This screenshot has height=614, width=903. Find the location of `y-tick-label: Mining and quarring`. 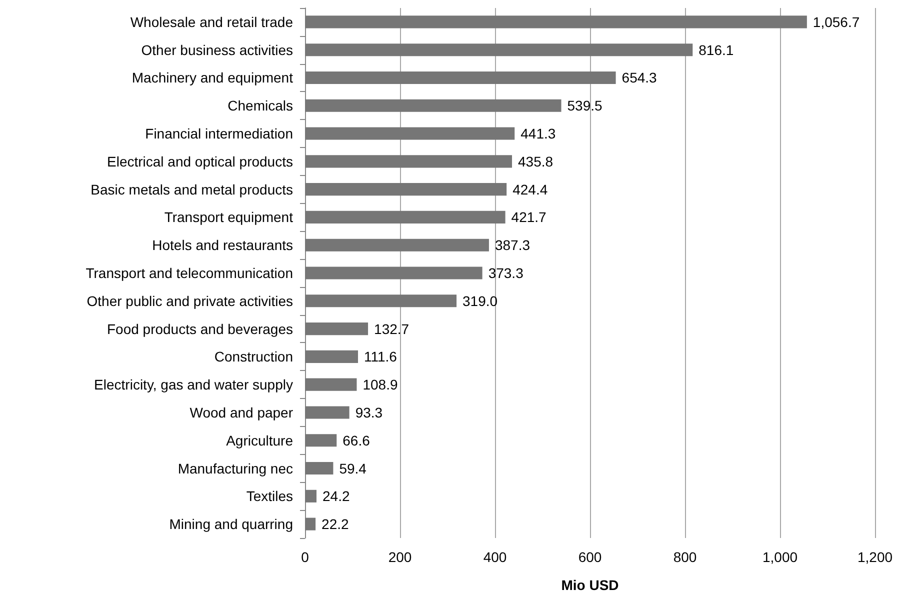

y-tick-label: Mining and quarring is located at coordinates (231, 524).